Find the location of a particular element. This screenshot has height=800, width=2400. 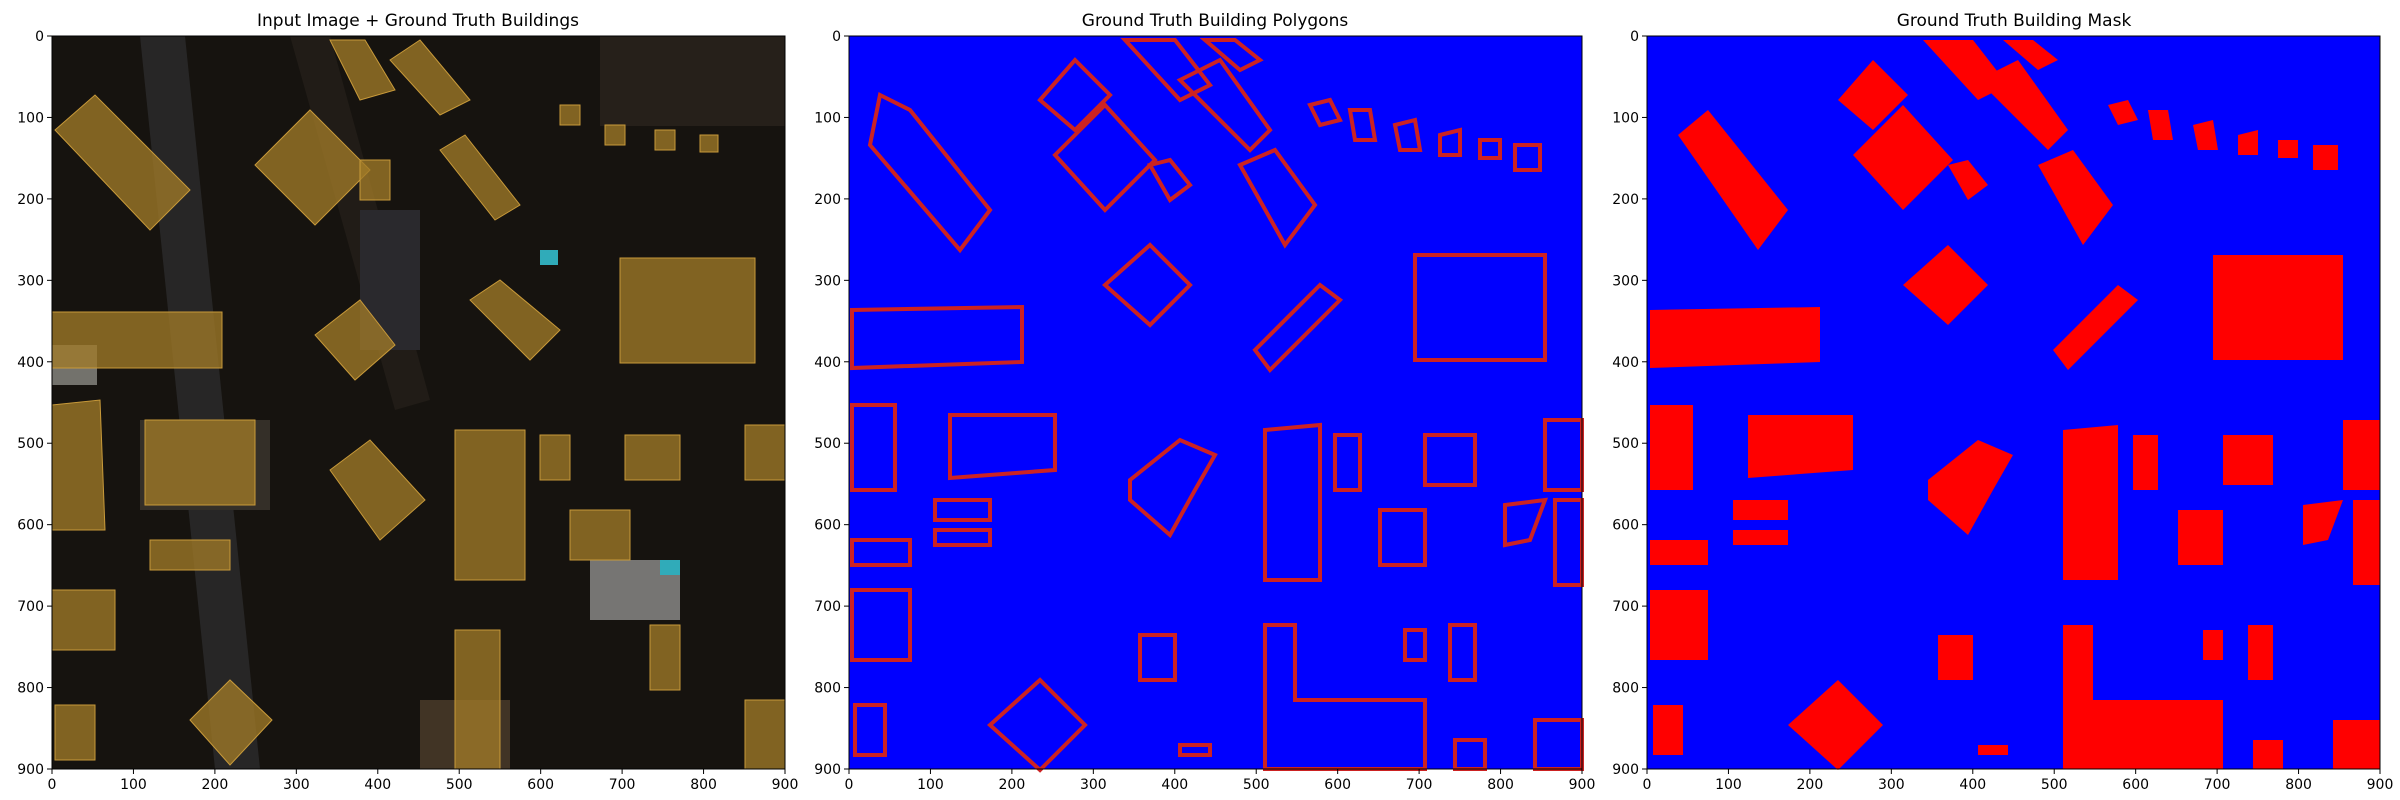

panel-title-polygons: Ground Truth Building Polygons is located at coordinates (1215, 21).